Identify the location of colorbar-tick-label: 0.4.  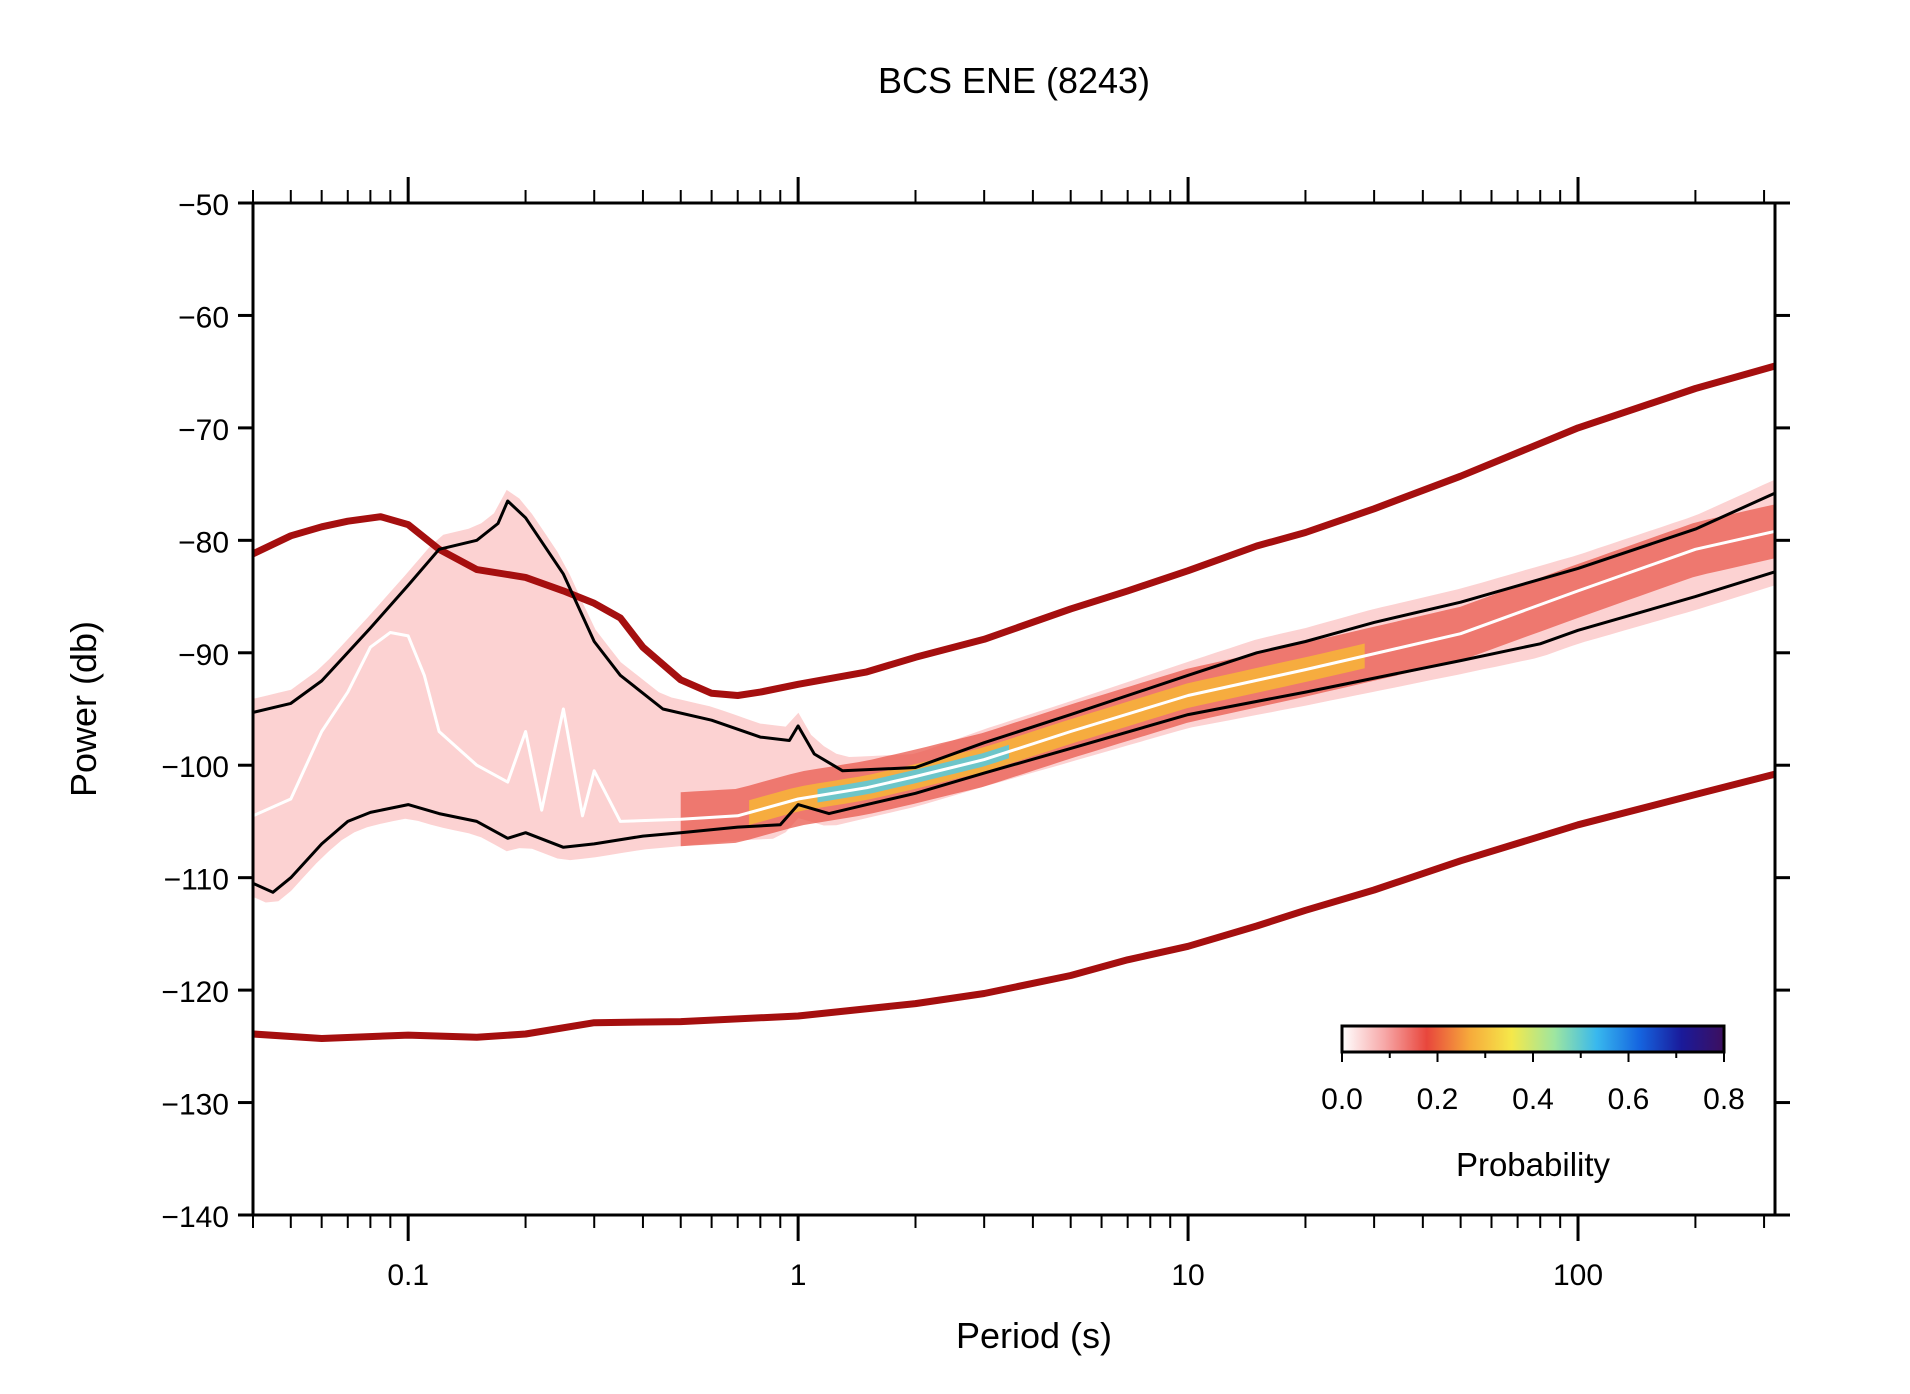
(1533, 1099).